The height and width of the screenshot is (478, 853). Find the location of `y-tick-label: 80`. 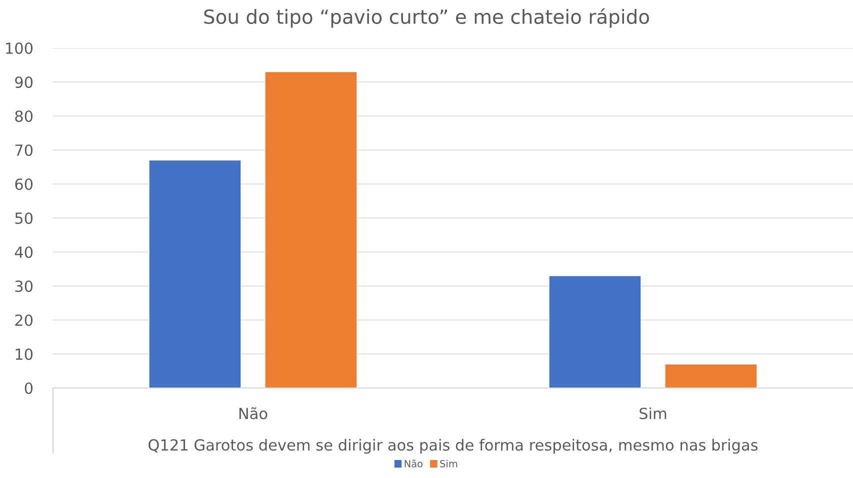

y-tick-label: 80 is located at coordinates (24, 116).